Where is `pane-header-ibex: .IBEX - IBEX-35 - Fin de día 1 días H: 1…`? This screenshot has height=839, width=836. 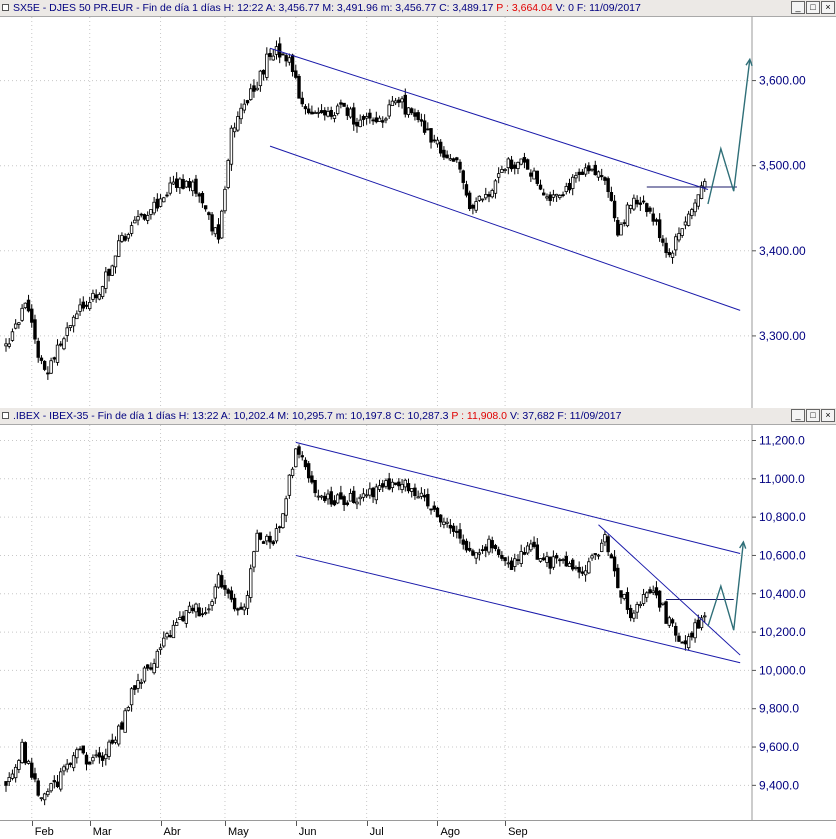 pane-header-ibex: .IBEX - IBEX-35 - Fin de día 1 días H: 1… is located at coordinates (418, 416).